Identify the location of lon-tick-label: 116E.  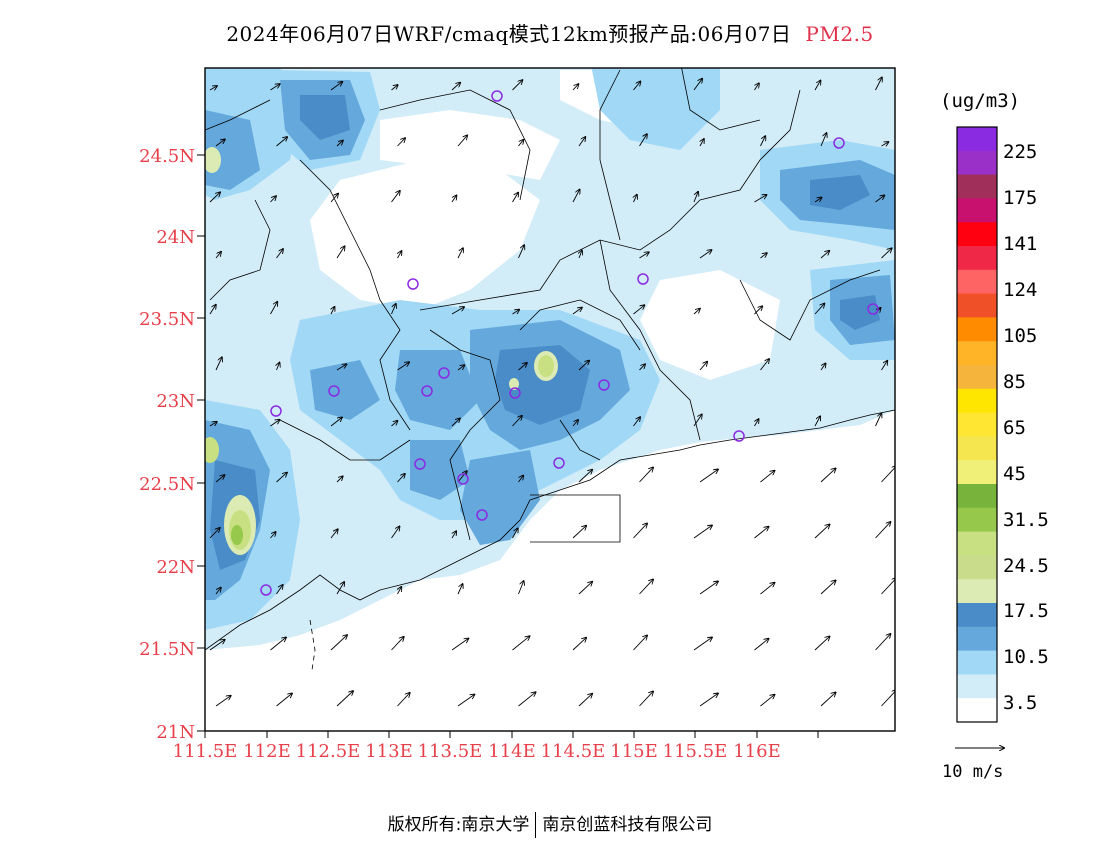
(757, 751).